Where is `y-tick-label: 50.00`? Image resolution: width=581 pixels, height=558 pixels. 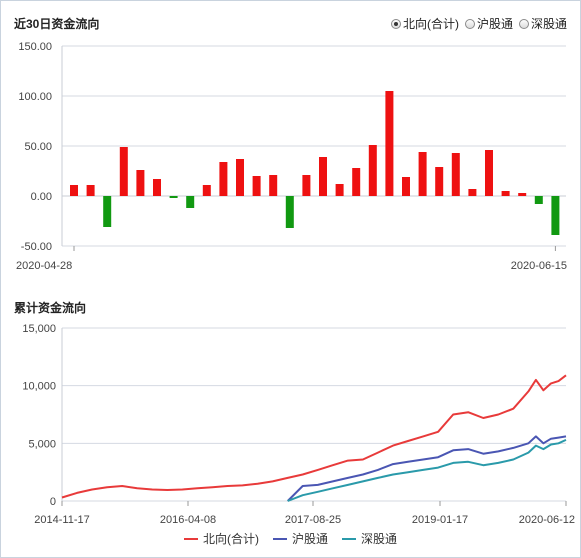
y-tick-label: 50.00 is located at coordinates (38, 147).